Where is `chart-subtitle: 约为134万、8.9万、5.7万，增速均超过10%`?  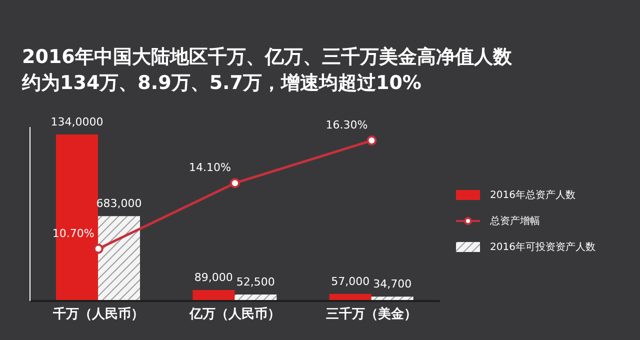 chart-subtitle: 约为134万、8.9万、5.7万，增速均超过10% is located at coordinates (222, 83).